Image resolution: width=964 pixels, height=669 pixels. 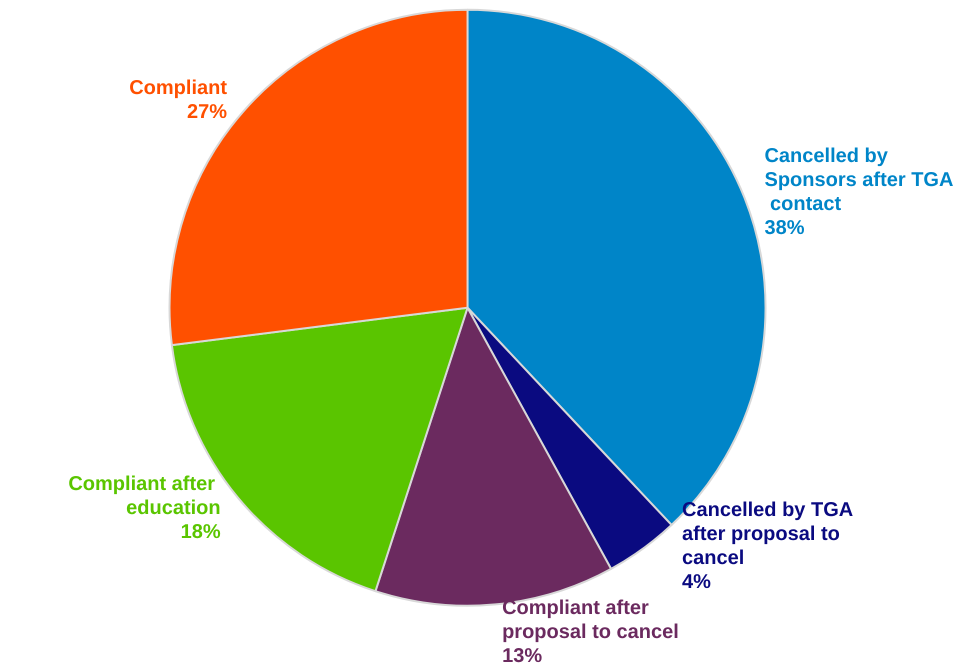 I want to click on data-label: 38%, so click(x=784, y=228).